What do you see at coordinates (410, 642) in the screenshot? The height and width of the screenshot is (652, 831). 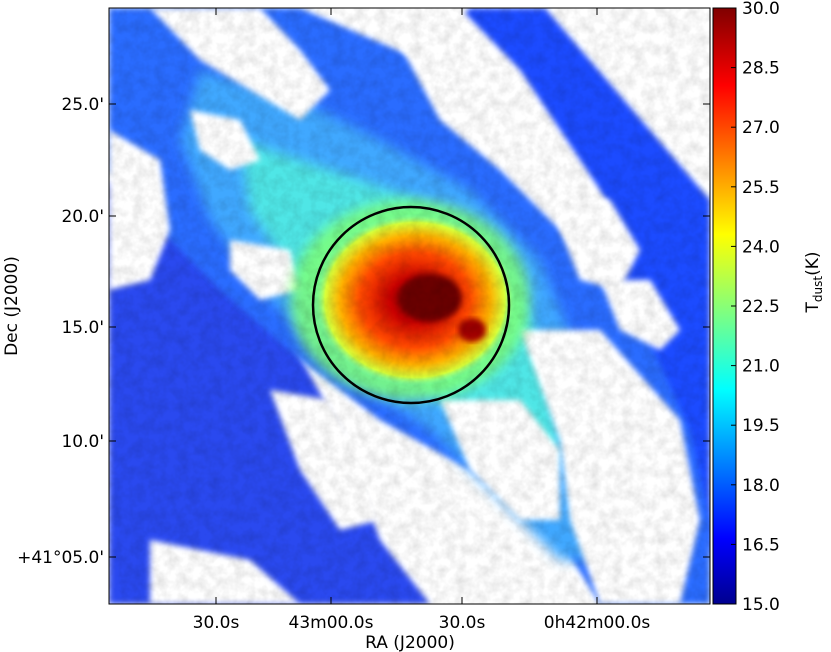 I see `x-axis-label: RA (J2000)` at bounding box center [410, 642].